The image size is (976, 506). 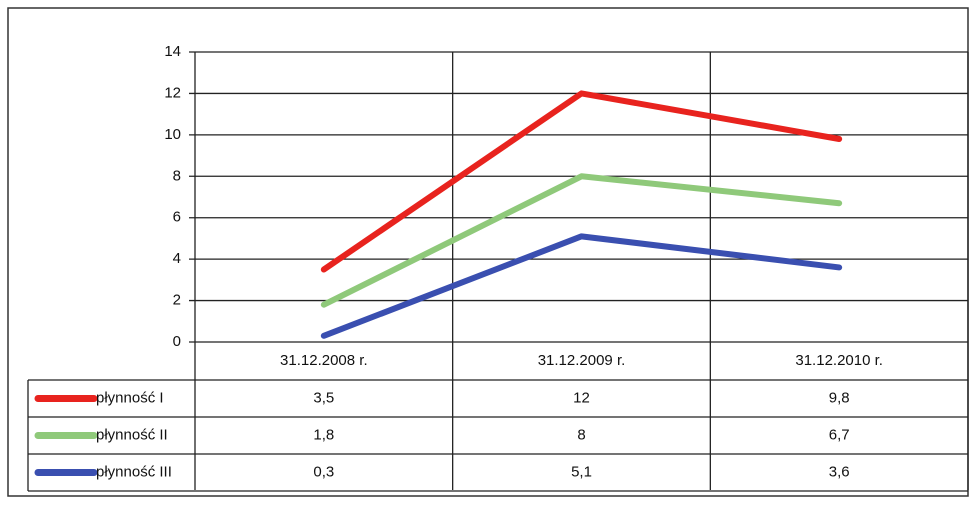 I want to click on y-tick-label: 12, so click(x=172, y=92).